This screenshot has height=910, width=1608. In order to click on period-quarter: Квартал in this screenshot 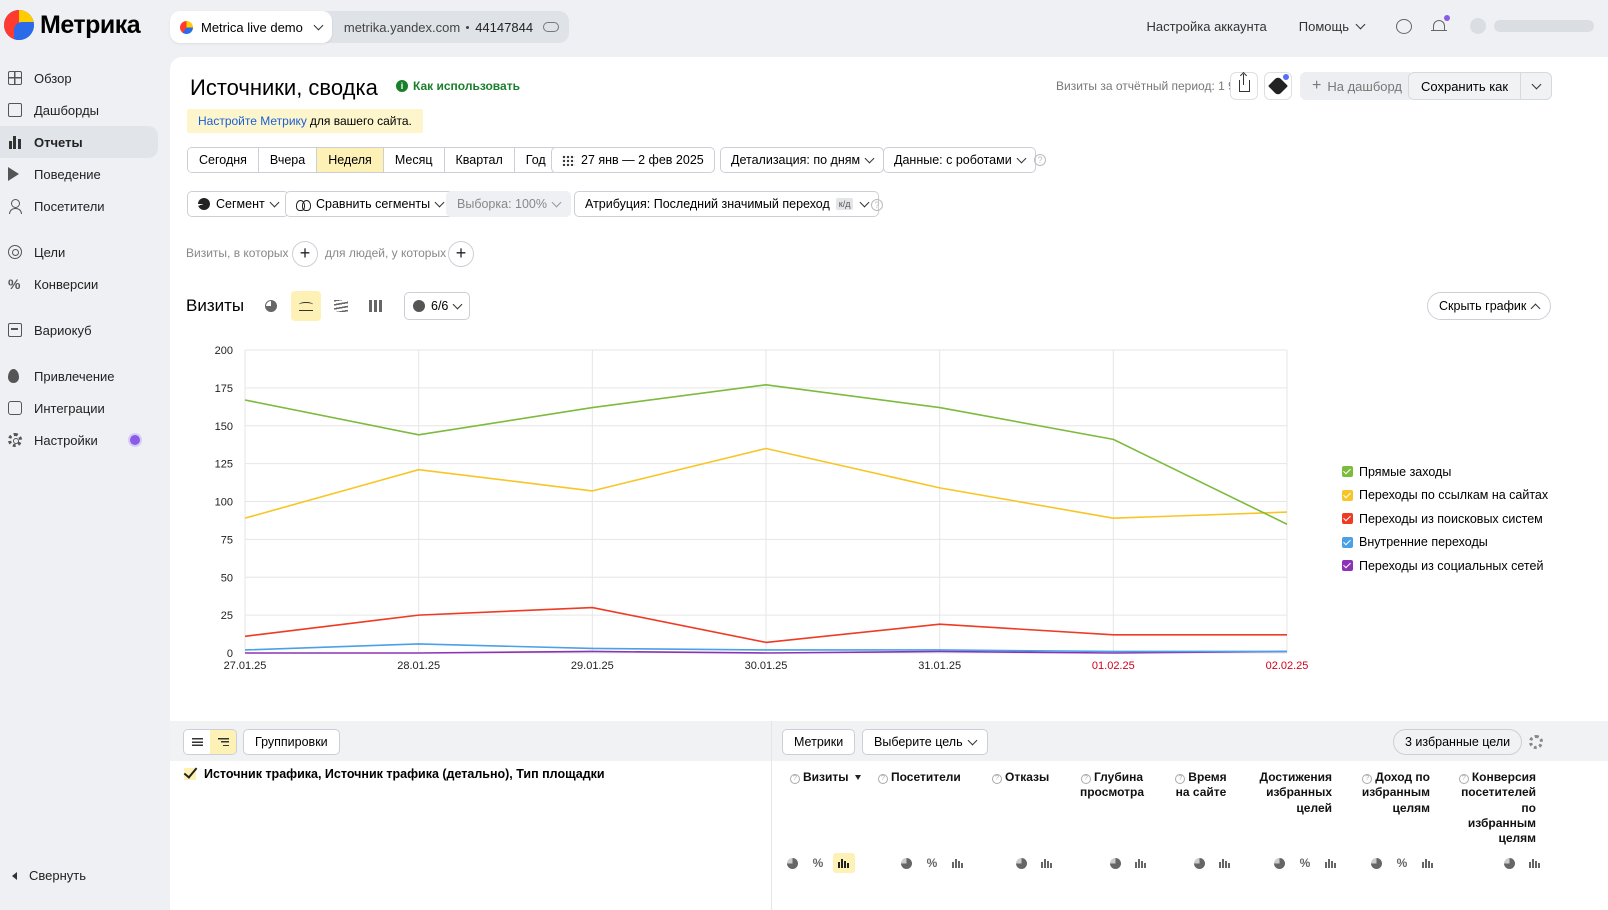, I will do `click(479, 160)`.